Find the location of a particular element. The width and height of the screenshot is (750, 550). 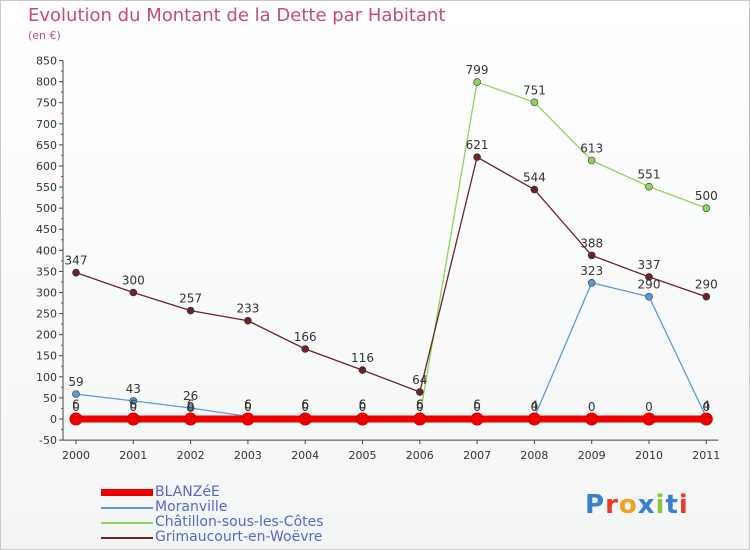

x-tick-label: 2001 is located at coordinates (133, 455).